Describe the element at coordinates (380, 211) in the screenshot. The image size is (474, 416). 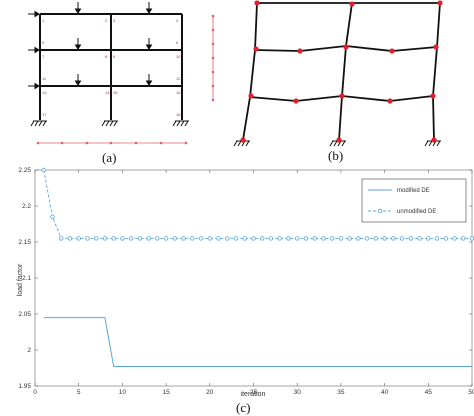
I see `legend-marker-unmodified` at that location.